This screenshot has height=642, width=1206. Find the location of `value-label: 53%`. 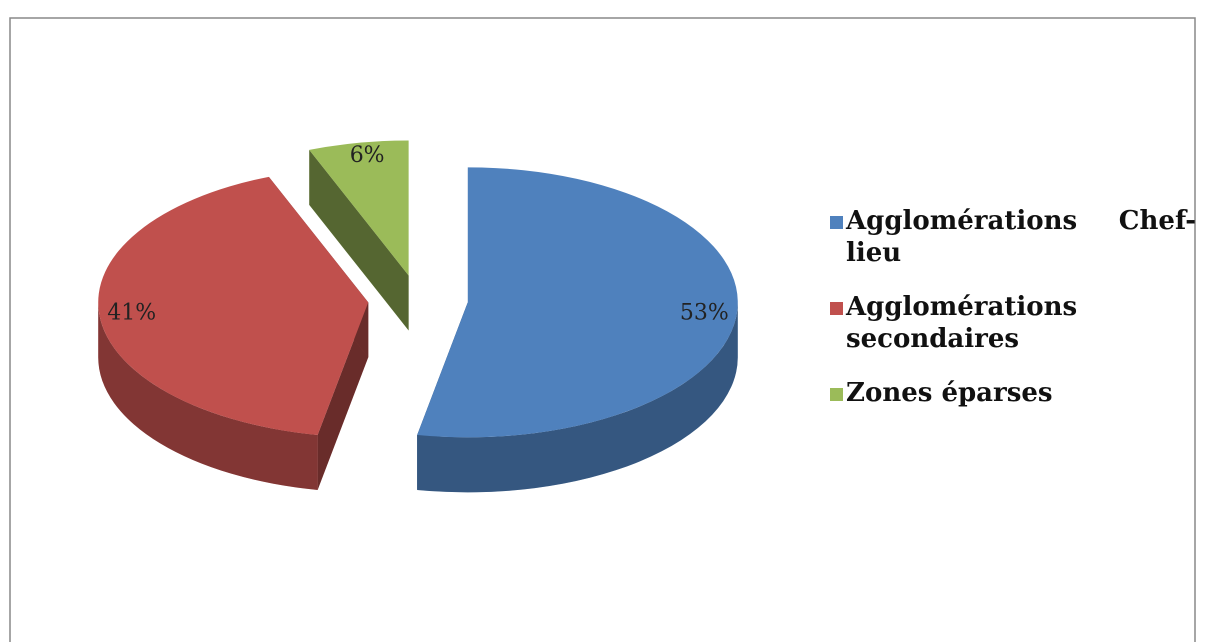

value-label: 53% is located at coordinates (704, 313).